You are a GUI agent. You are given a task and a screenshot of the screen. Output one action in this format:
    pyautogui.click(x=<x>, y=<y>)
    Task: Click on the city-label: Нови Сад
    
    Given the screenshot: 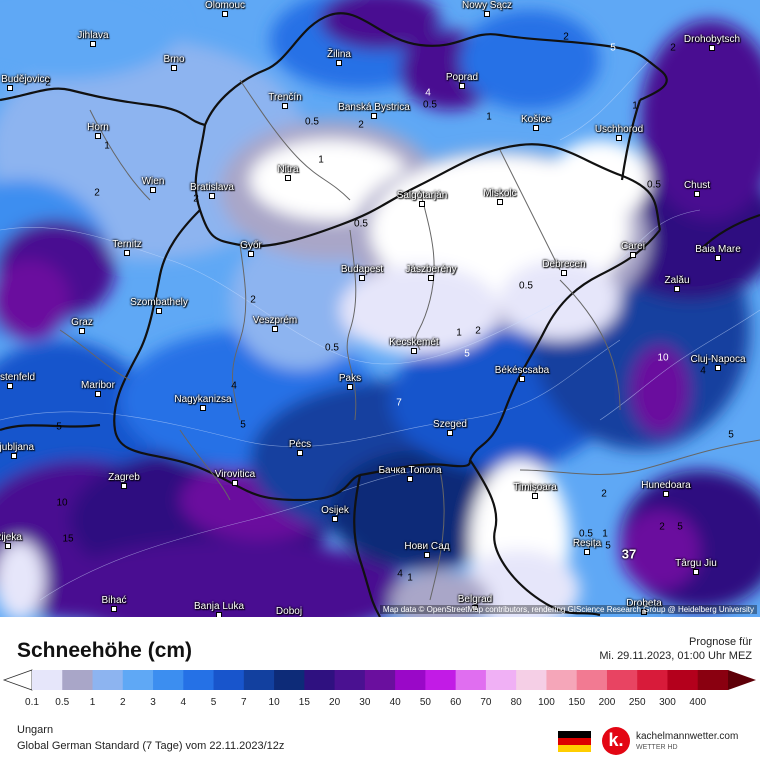 What is the action you would take?
    pyautogui.click(x=427, y=546)
    